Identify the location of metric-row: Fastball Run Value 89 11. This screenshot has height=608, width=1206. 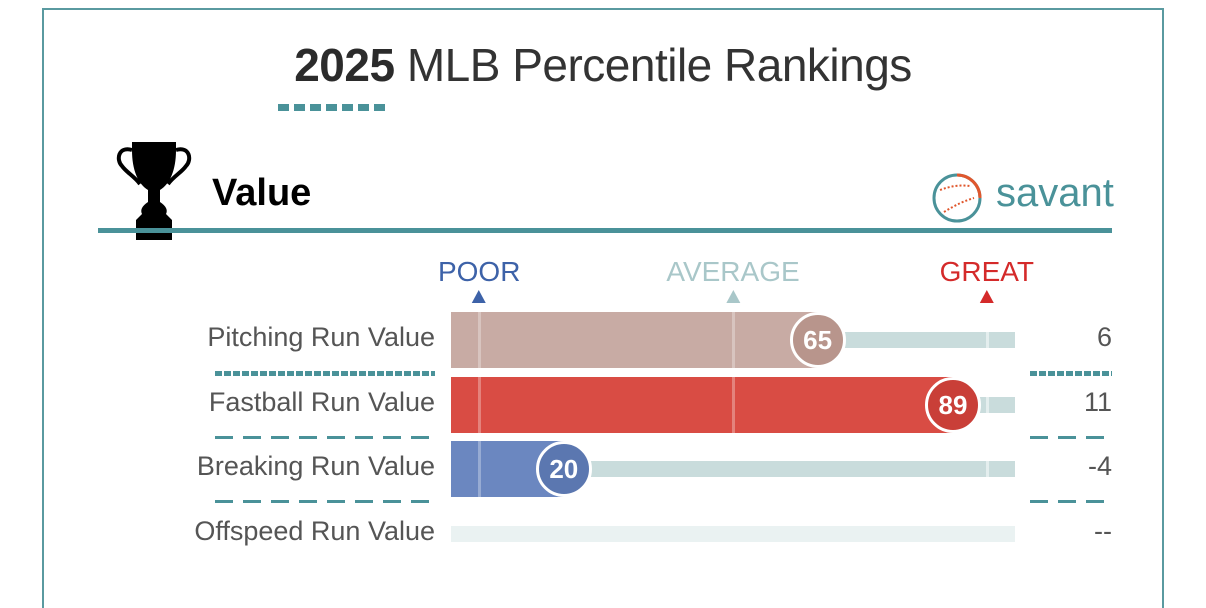
(603, 405).